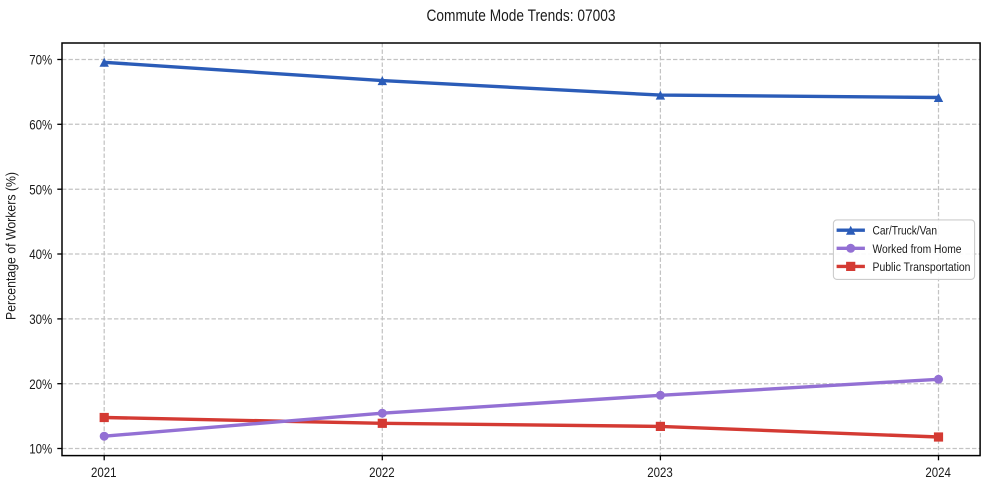 The height and width of the screenshot is (495, 990). Describe the element at coordinates (40, 60) in the screenshot. I see `svg-text: 70%` at that location.